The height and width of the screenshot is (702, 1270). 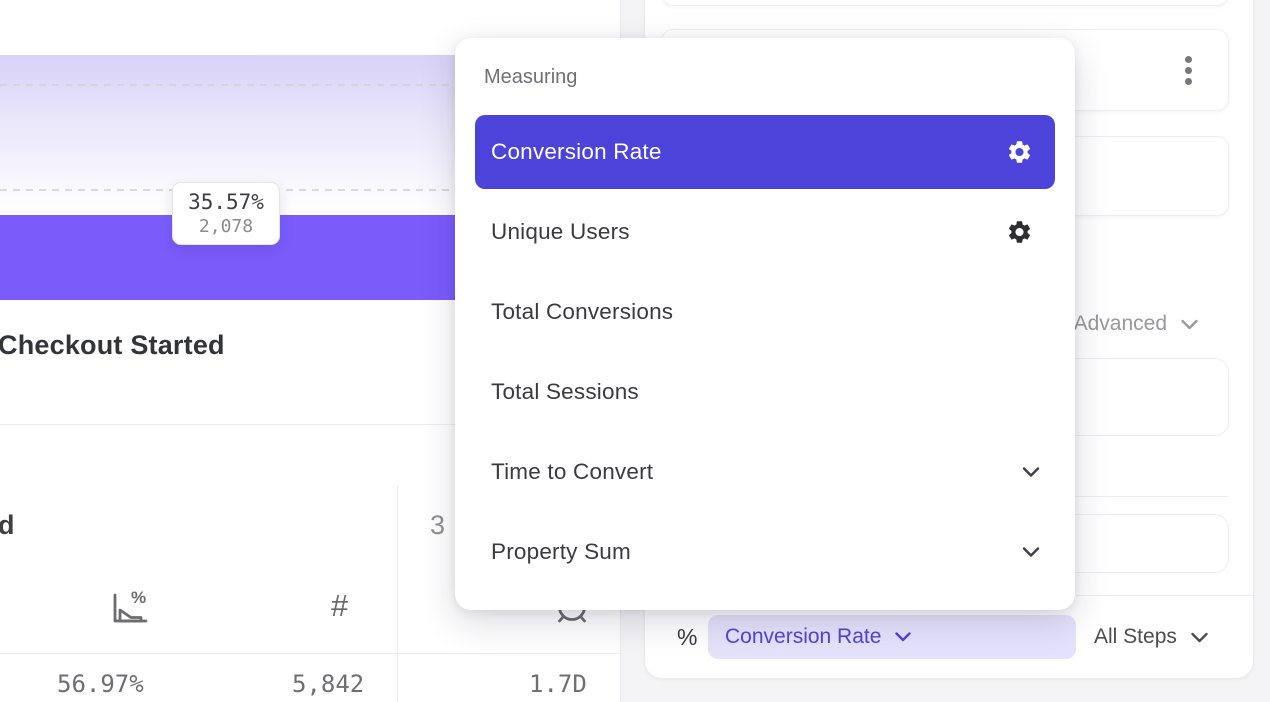 I want to click on step-title: Checkout Started, so click(x=112, y=345).